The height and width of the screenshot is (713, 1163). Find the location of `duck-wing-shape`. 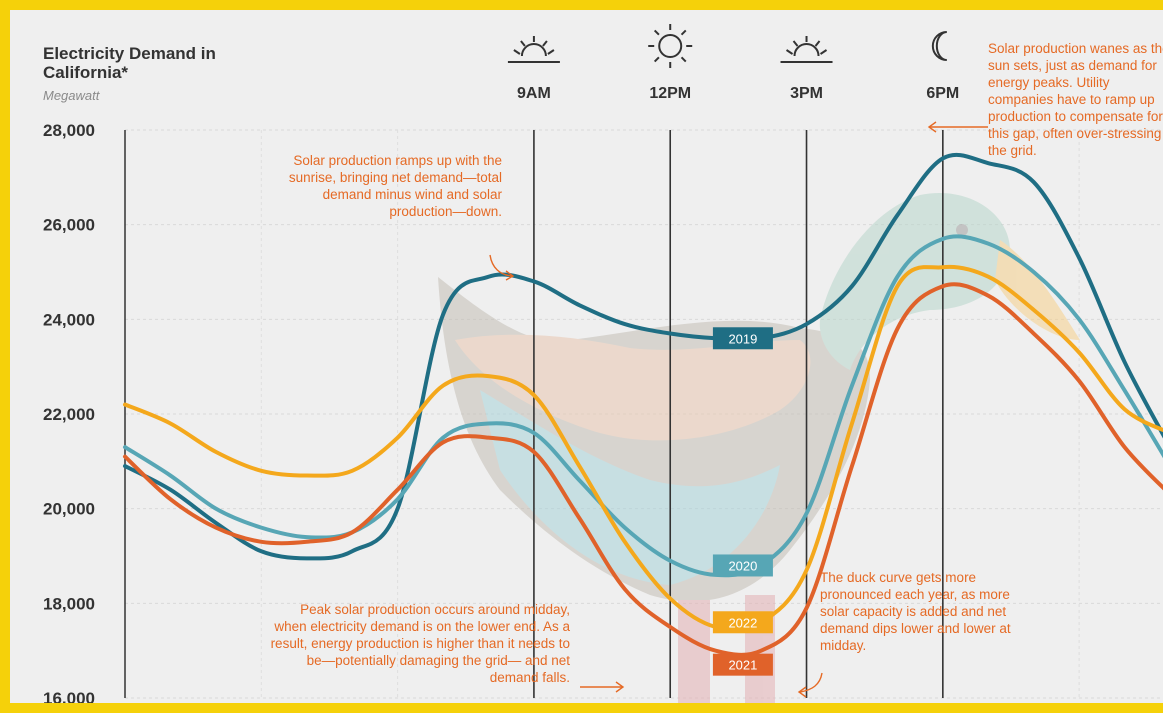

duck-wing-shape is located at coordinates (633, 387).